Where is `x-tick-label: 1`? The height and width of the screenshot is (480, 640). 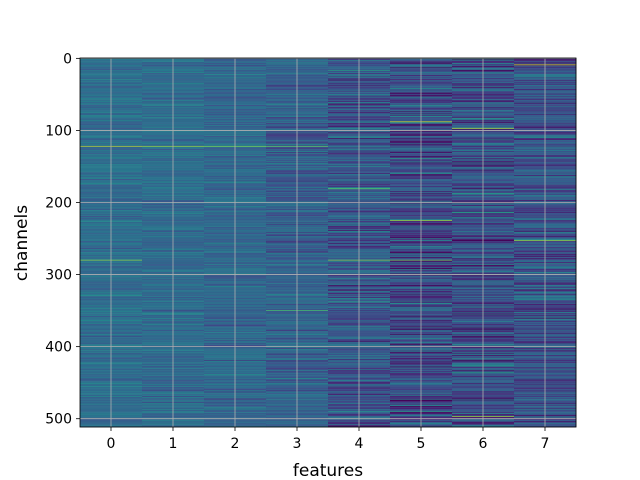
x-tick-label: 1 is located at coordinates (173, 444).